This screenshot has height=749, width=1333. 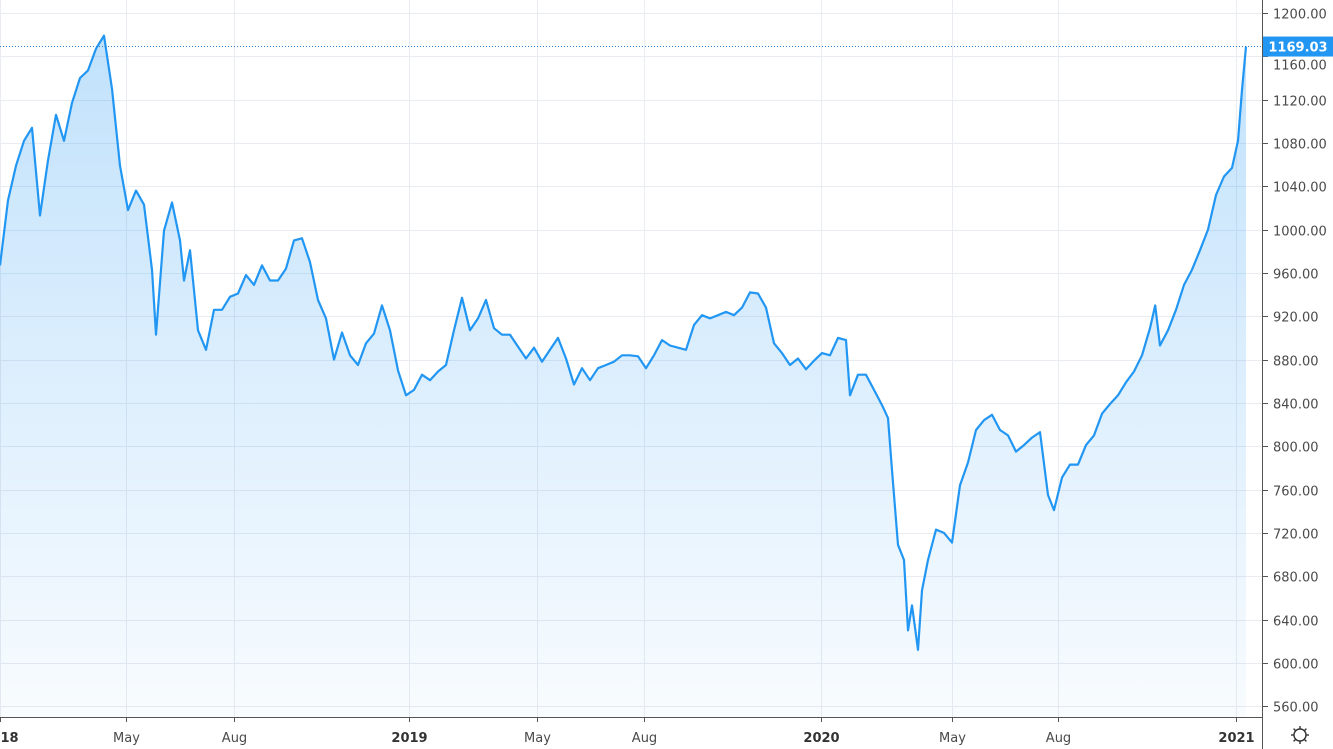 I want to click on last-price-value: 1169.03, so click(x=1297, y=48).